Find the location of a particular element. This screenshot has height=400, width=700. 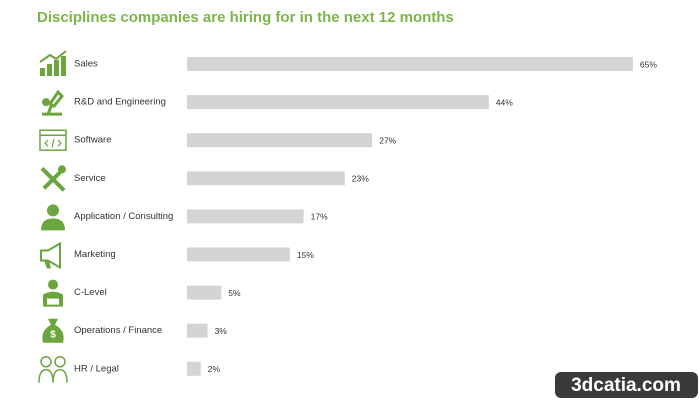

value-label: 17% is located at coordinates (319, 217).